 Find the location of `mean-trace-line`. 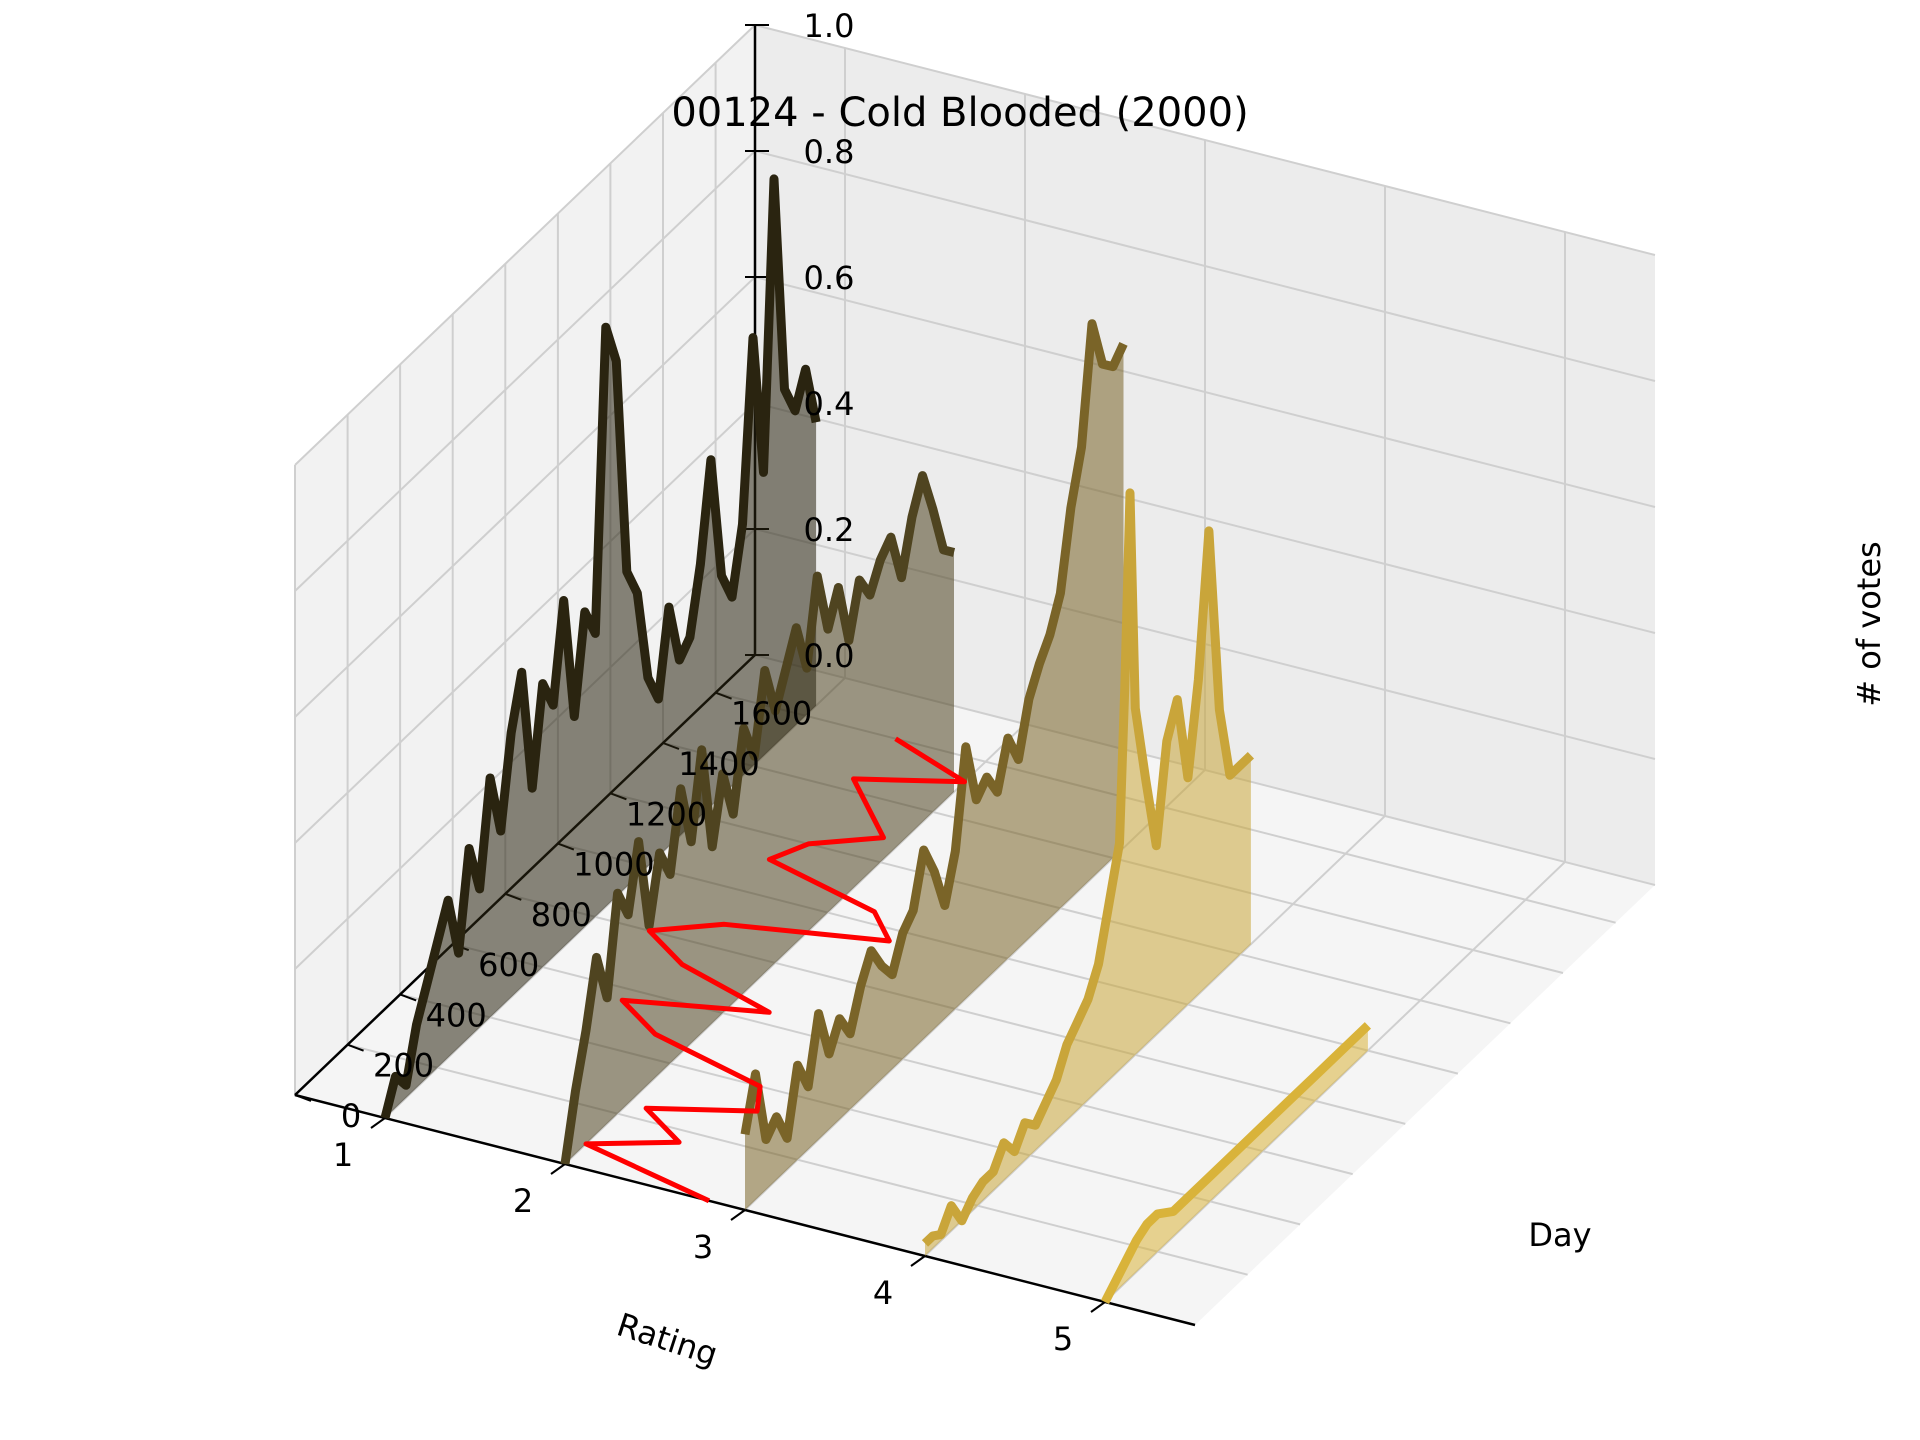

mean-trace-line is located at coordinates (775, 970).